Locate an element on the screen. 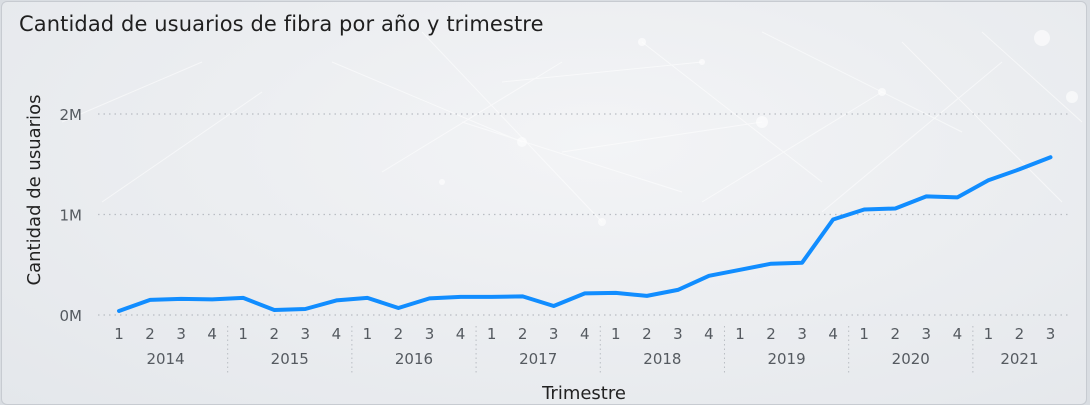 The width and height of the screenshot is (1090, 405). y-tick-label: 1M is located at coordinates (71, 216).